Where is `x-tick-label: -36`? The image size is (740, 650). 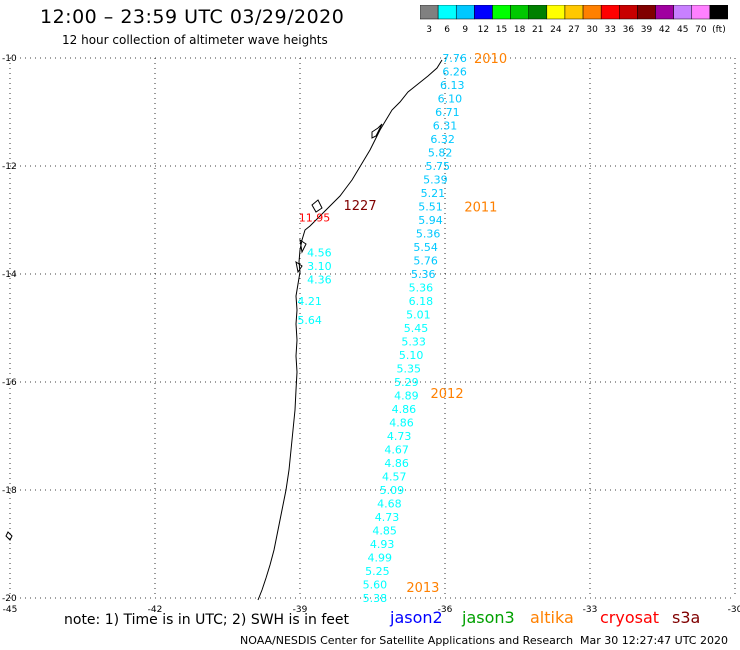 x-tick-label: -36 is located at coordinates (445, 610).